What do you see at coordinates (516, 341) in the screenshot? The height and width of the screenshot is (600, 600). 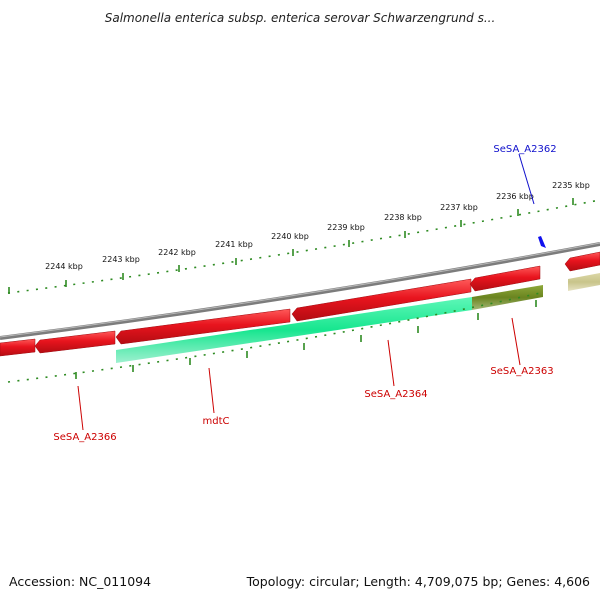 I see `leader-sesa-a2363` at bounding box center [516, 341].